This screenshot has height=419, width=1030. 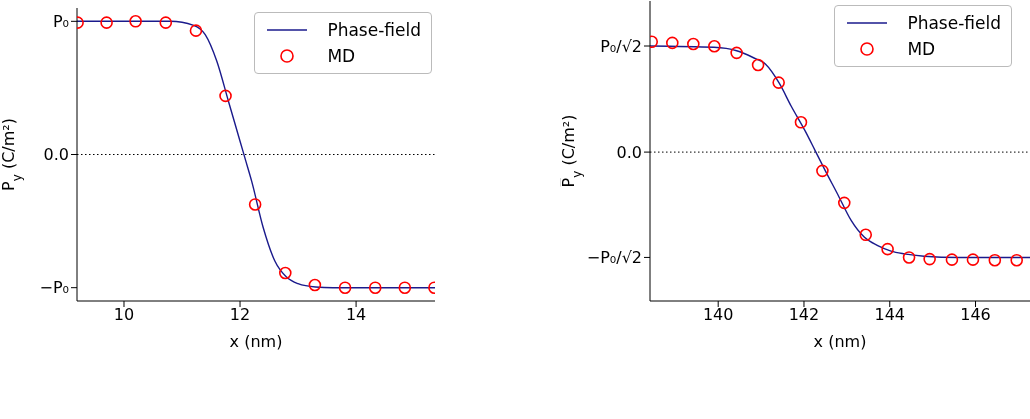 What do you see at coordinates (890, 315) in the screenshot?
I see `x-tick-label: 144` at bounding box center [890, 315].